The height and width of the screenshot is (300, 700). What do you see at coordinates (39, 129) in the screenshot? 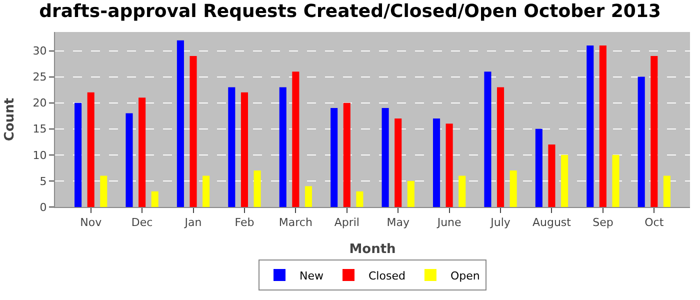
I see `y-tick-label: 15` at bounding box center [39, 129].